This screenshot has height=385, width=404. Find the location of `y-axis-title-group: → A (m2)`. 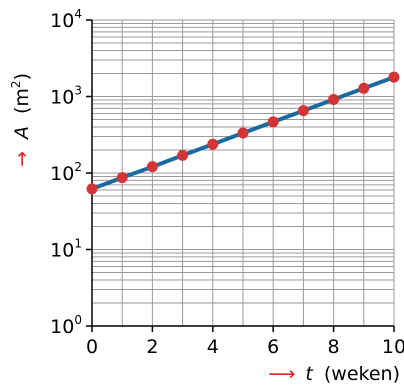

y-axis-title-group: → A (m2) is located at coordinates (21, 120).